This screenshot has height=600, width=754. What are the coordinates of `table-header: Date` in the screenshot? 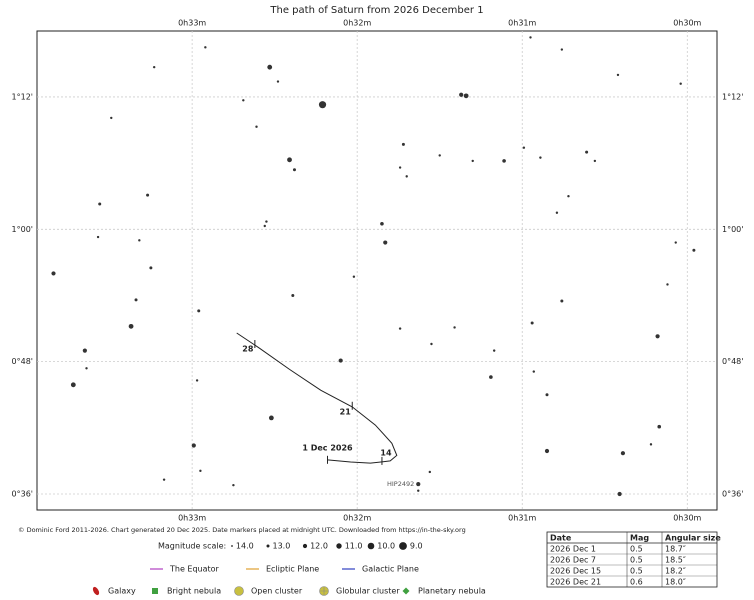 It's located at (561, 538).